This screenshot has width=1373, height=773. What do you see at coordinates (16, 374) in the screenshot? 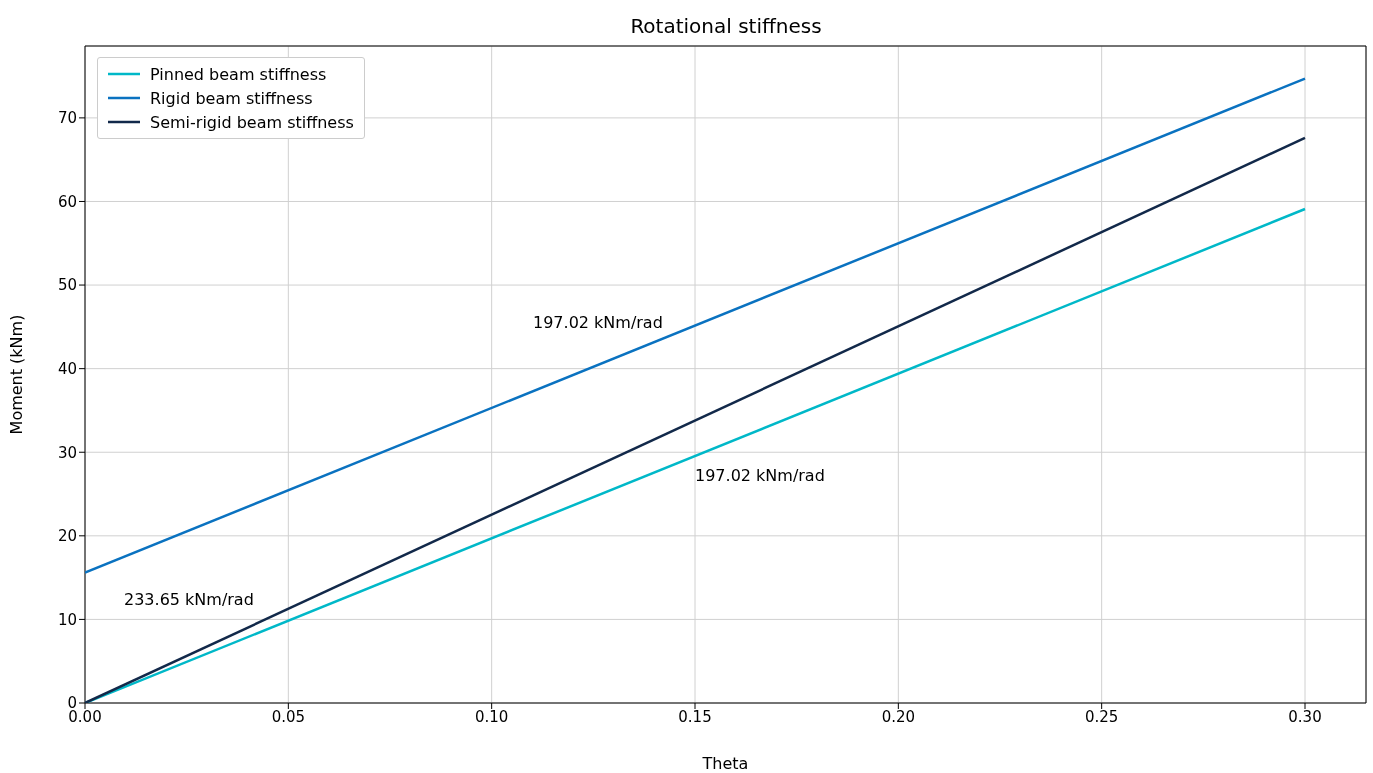
I see `y-axis-title: Moment (kNm)` at bounding box center [16, 374].